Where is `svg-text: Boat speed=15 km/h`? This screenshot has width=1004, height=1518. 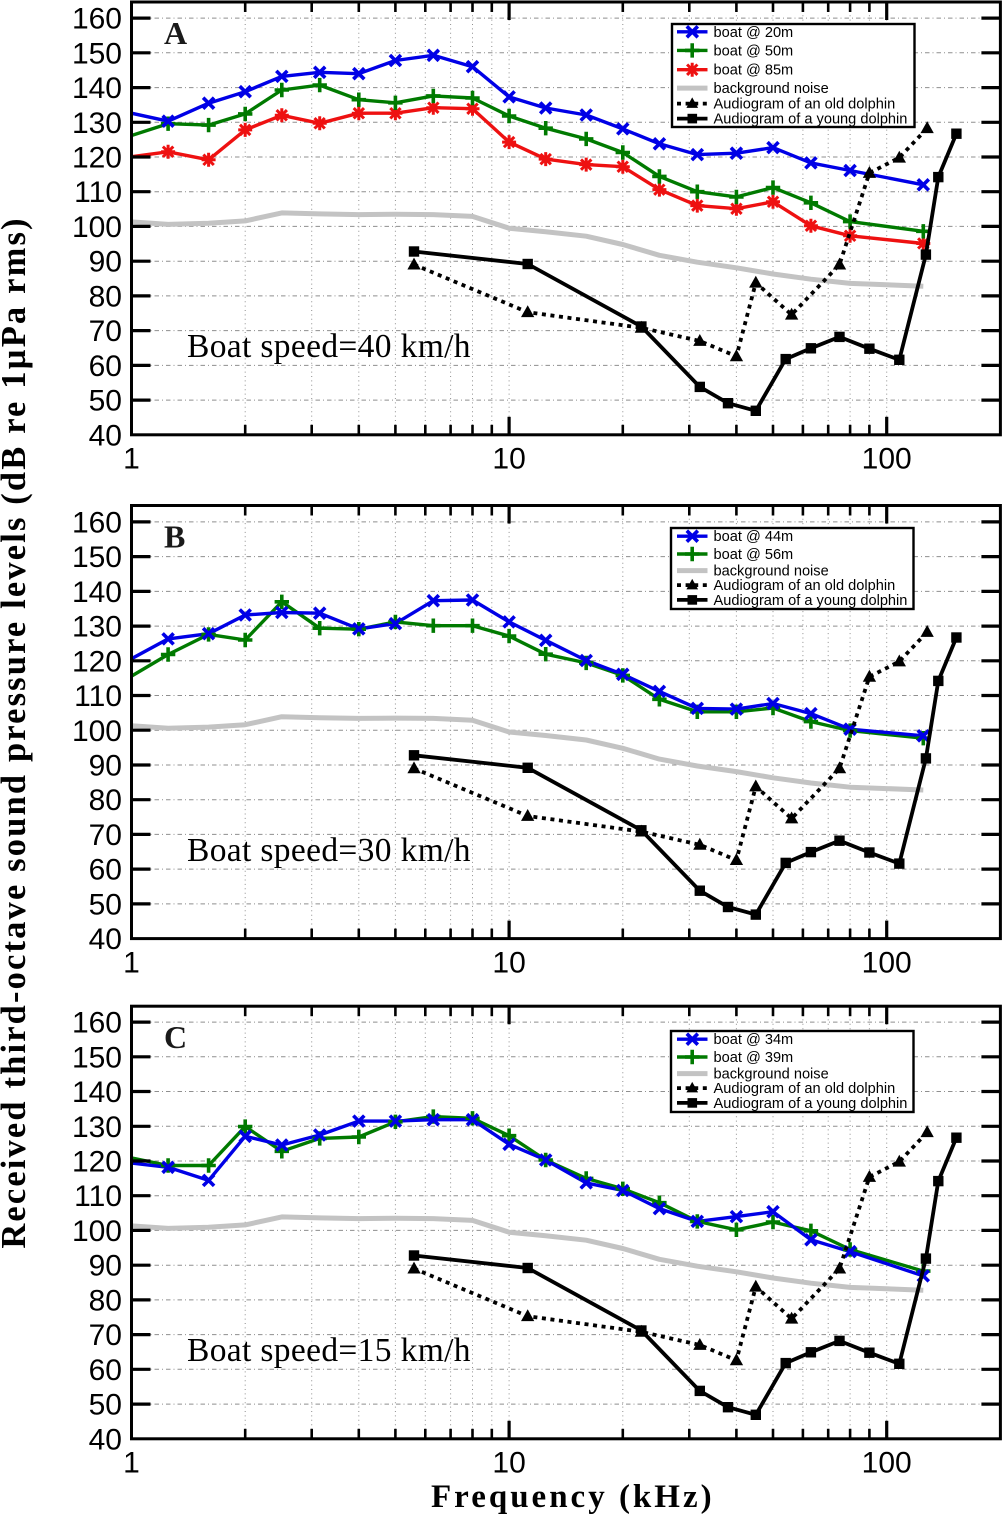
svg-text: Boat speed=15 km/h is located at coordinates (329, 1350).